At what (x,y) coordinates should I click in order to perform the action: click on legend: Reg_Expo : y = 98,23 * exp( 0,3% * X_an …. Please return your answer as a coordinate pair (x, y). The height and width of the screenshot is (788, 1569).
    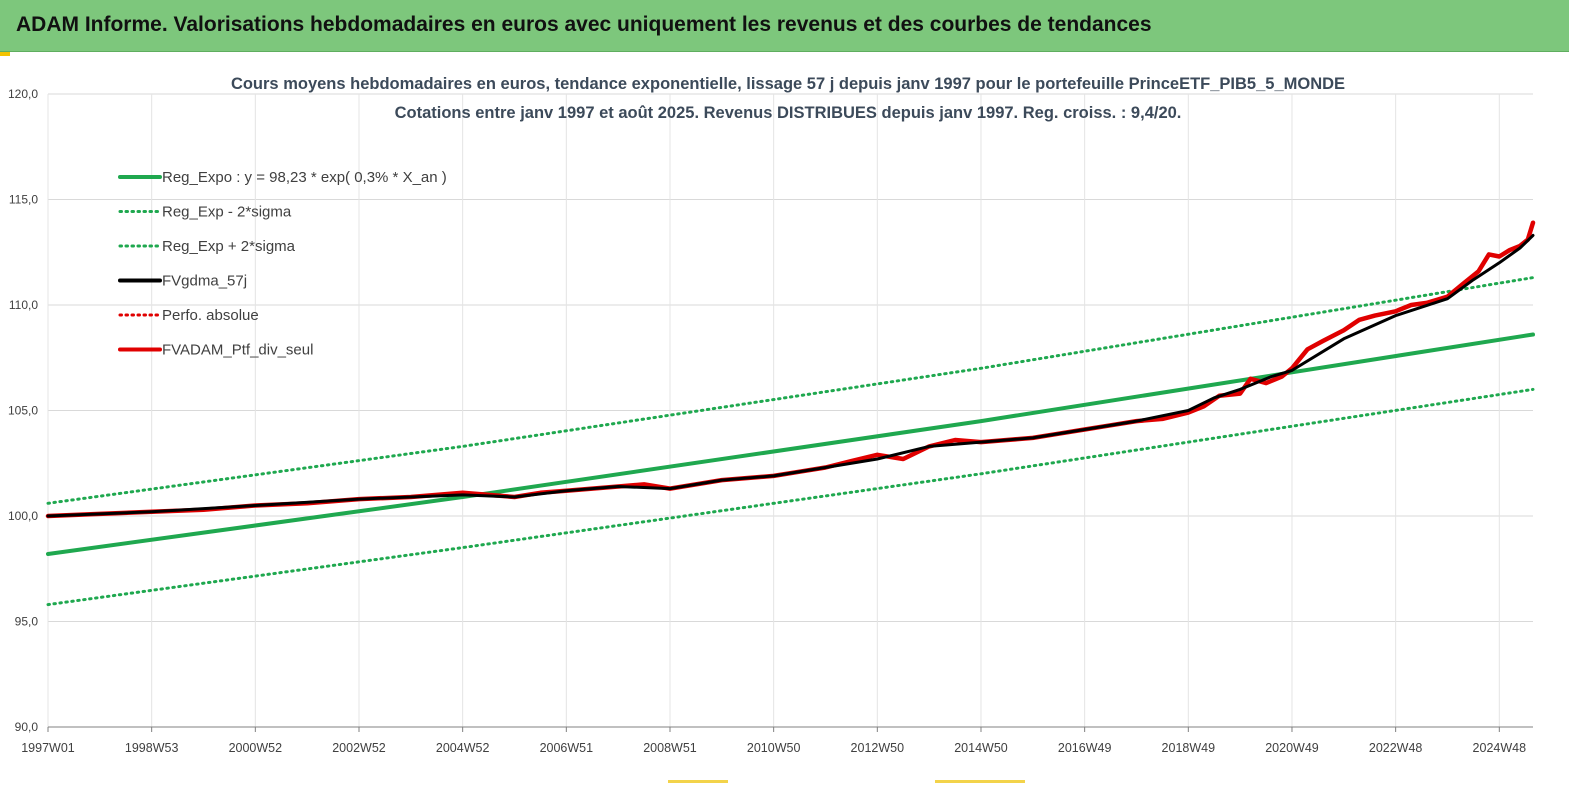
    Looking at the image, I should click on (282, 264).